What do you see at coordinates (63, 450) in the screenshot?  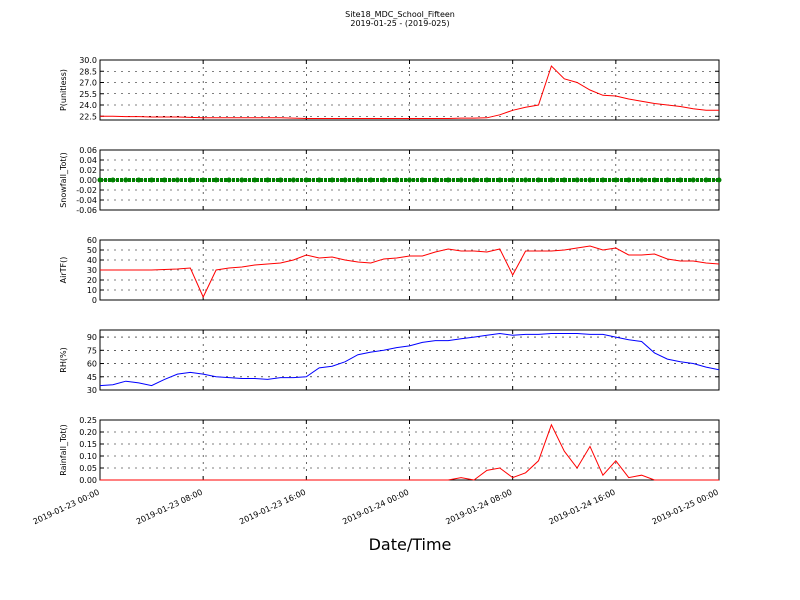 I see `y-axis-label: Rainfall_Tot()` at bounding box center [63, 450].